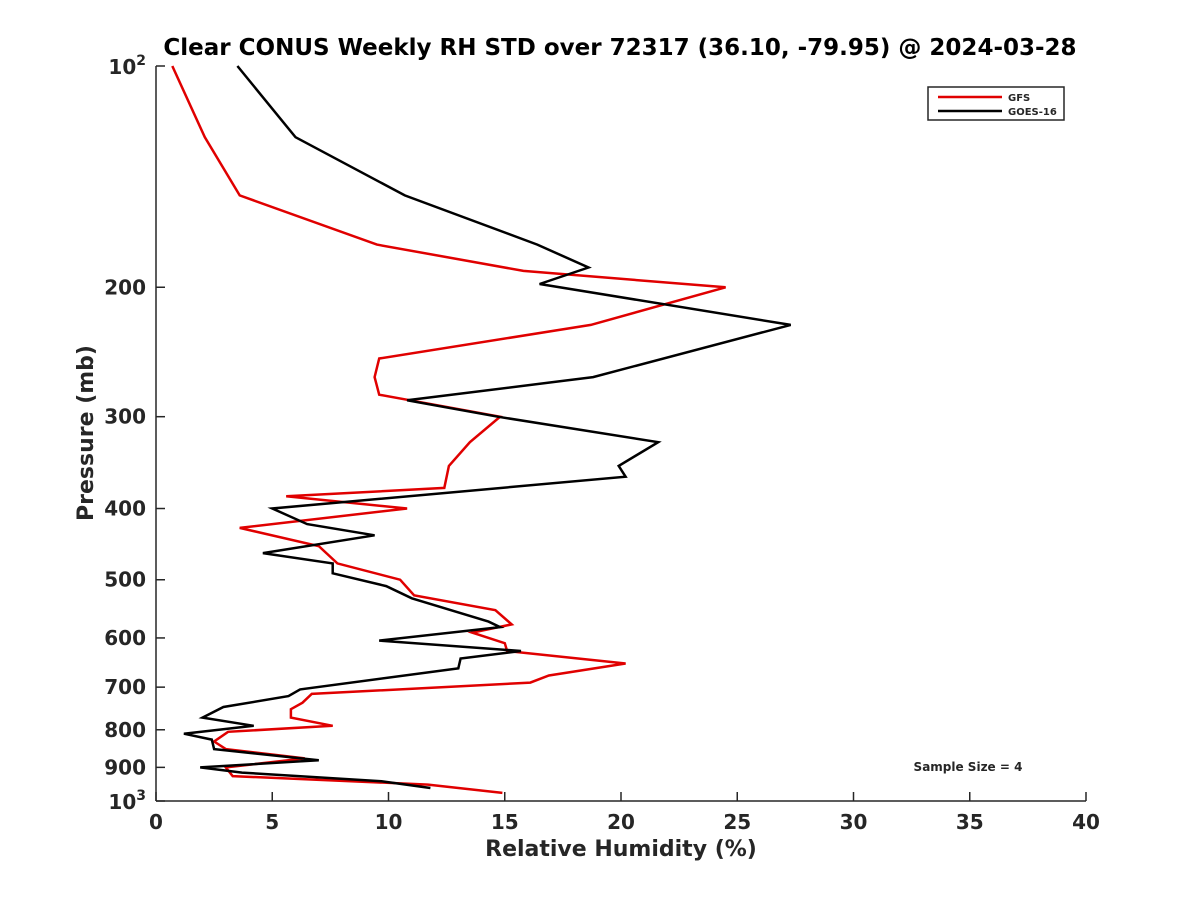  Describe the element at coordinates (1019, 98) in the screenshot. I see `legend-label-gfs: GFS` at that location.